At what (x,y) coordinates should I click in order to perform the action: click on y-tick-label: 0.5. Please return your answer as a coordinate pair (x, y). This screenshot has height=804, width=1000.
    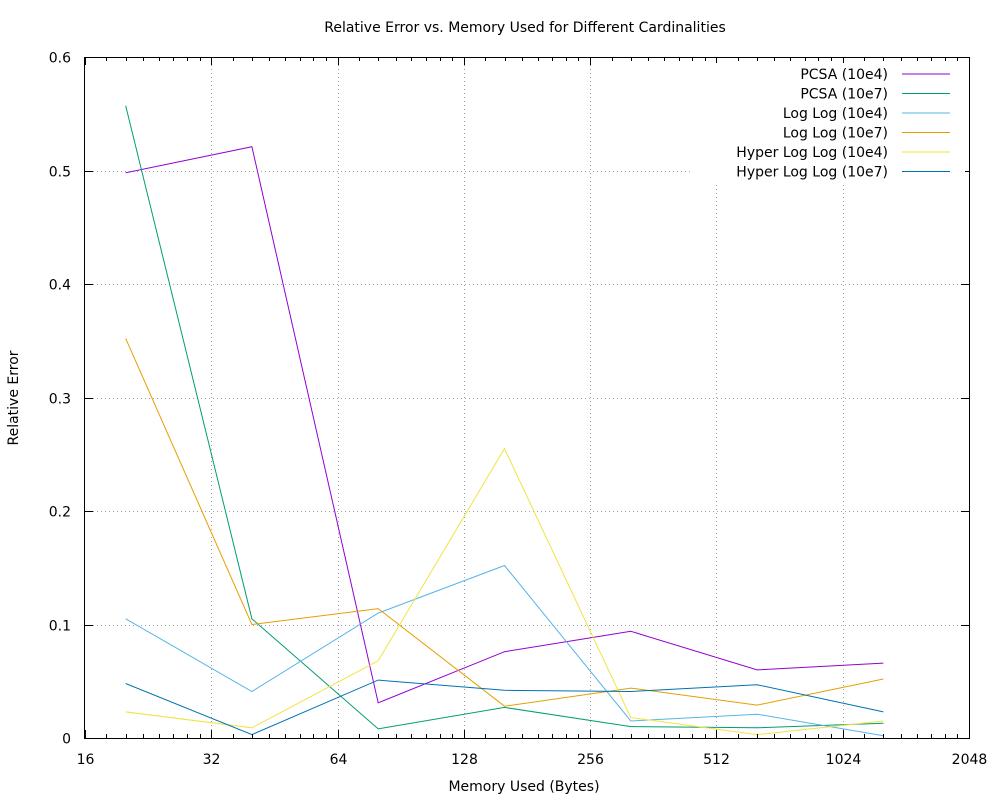
    Looking at the image, I should click on (60, 173).